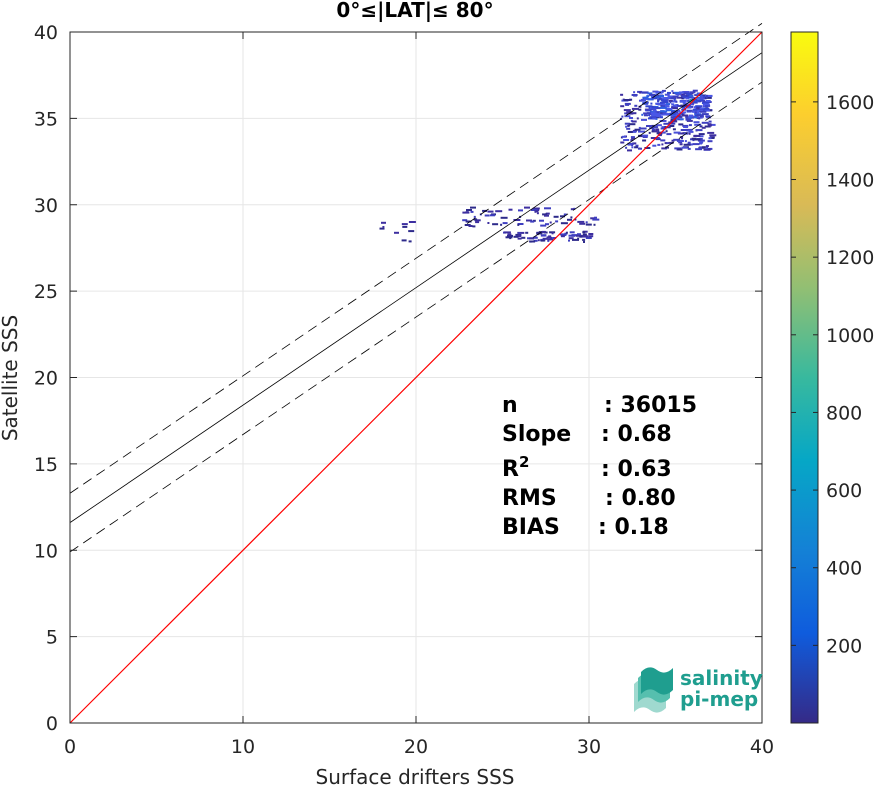  I want to click on logo-wave-icon, so click(653, 690).